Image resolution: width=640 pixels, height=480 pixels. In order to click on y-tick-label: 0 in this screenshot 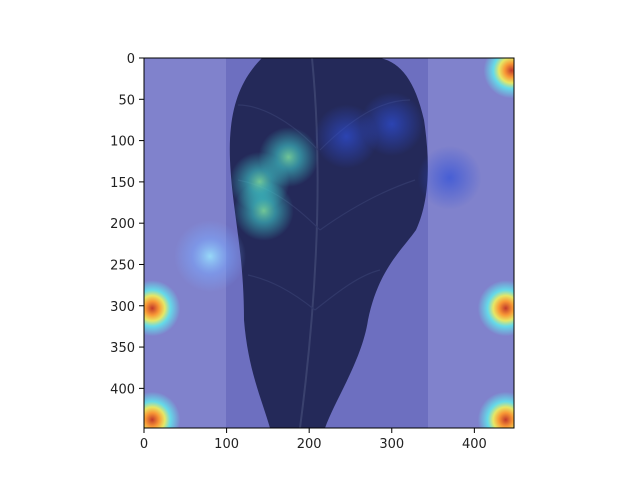, I will do `click(131, 59)`.